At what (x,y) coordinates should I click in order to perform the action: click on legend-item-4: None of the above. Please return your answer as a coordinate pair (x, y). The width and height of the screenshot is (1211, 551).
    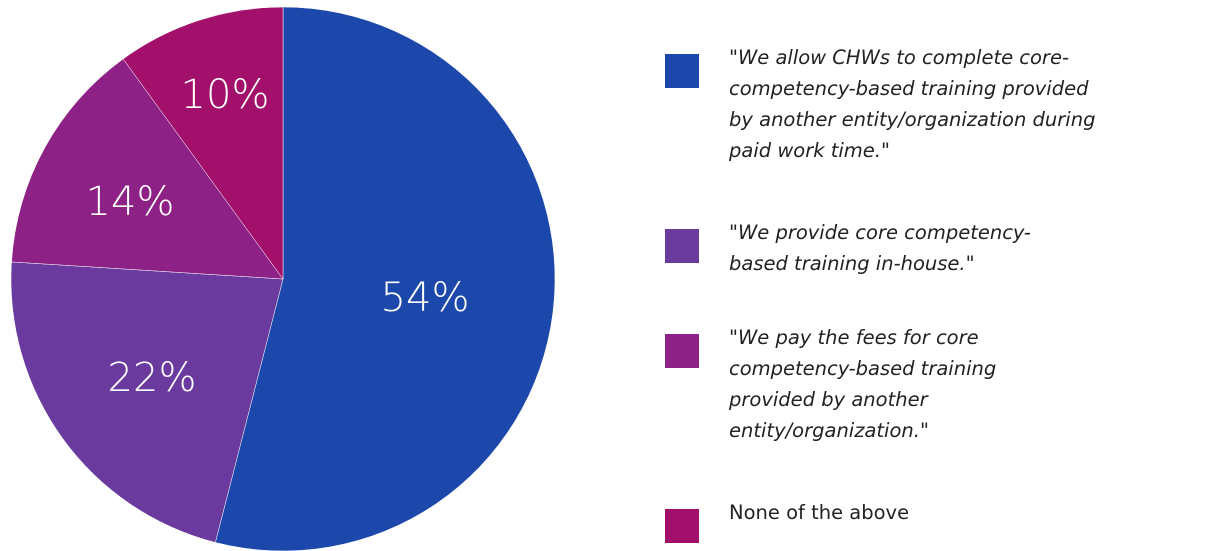
    Looking at the image, I should click on (932, 520).